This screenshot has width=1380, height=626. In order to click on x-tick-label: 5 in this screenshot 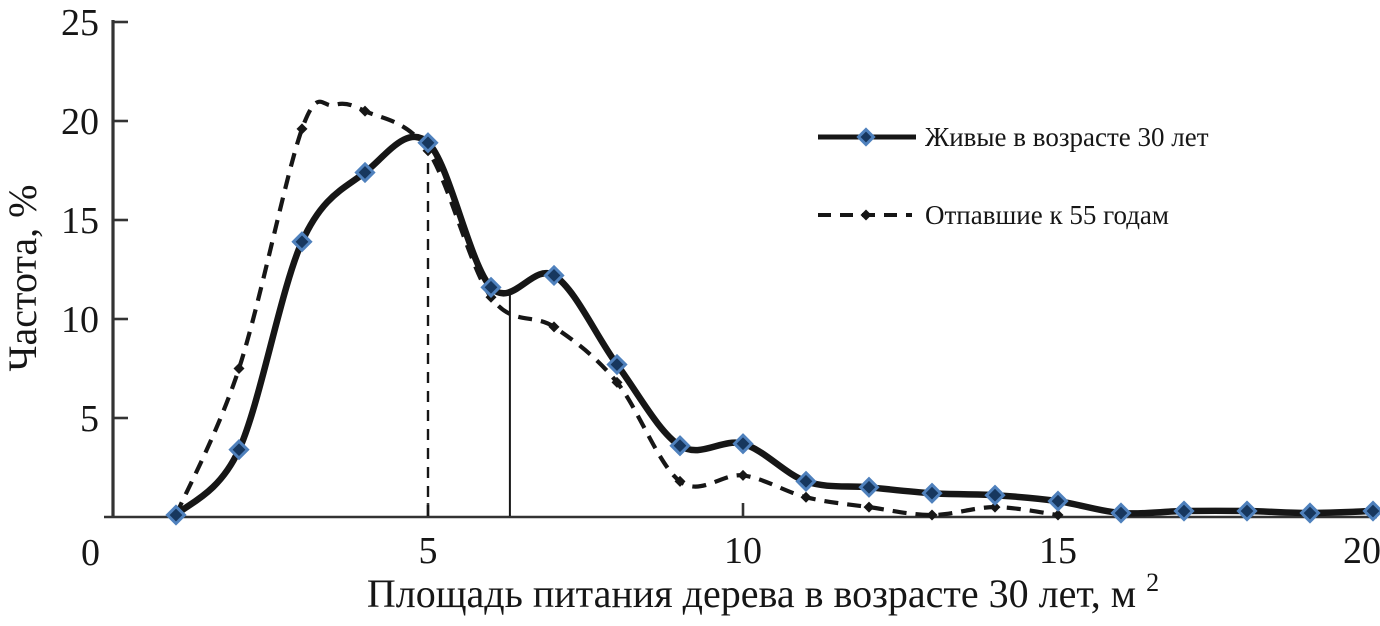, I will do `click(428, 551)`.